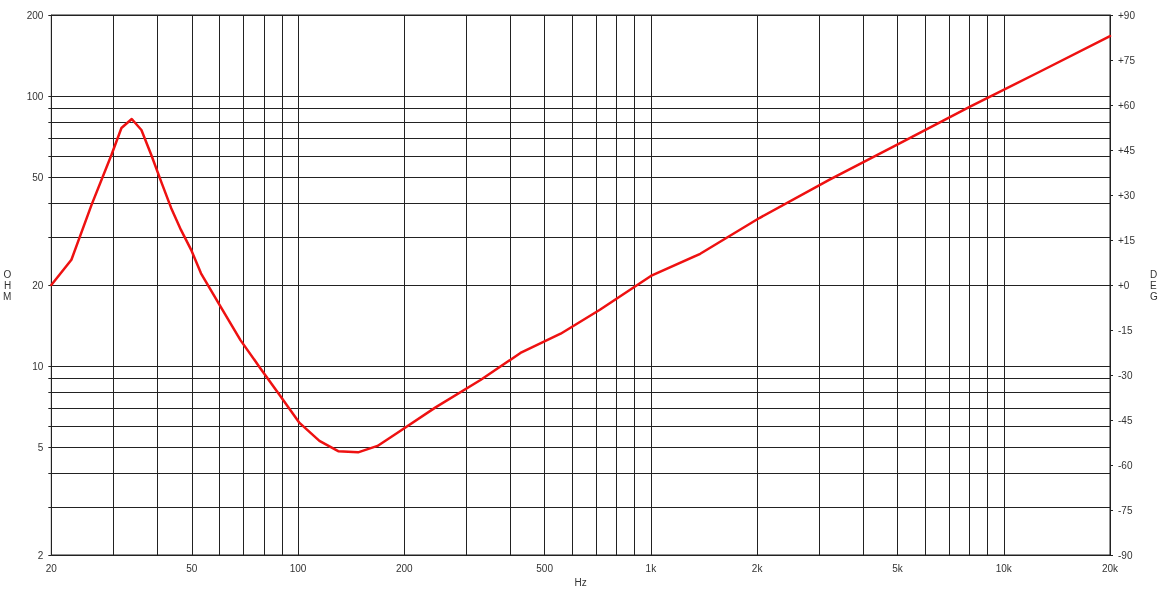 Image resolution: width=1161 pixels, height=600 pixels. What do you see at coordinates (580, 583) in the screenshot?
I see `x-axis-title: Hz` at bounding box center [580, 583].